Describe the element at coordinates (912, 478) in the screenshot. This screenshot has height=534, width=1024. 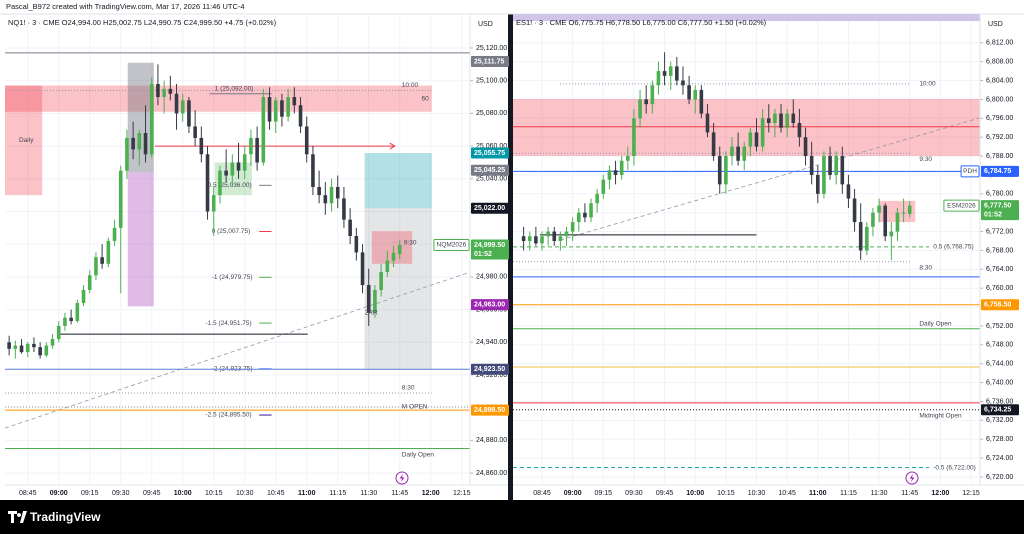
I see `event-icon-bolt` at that location.